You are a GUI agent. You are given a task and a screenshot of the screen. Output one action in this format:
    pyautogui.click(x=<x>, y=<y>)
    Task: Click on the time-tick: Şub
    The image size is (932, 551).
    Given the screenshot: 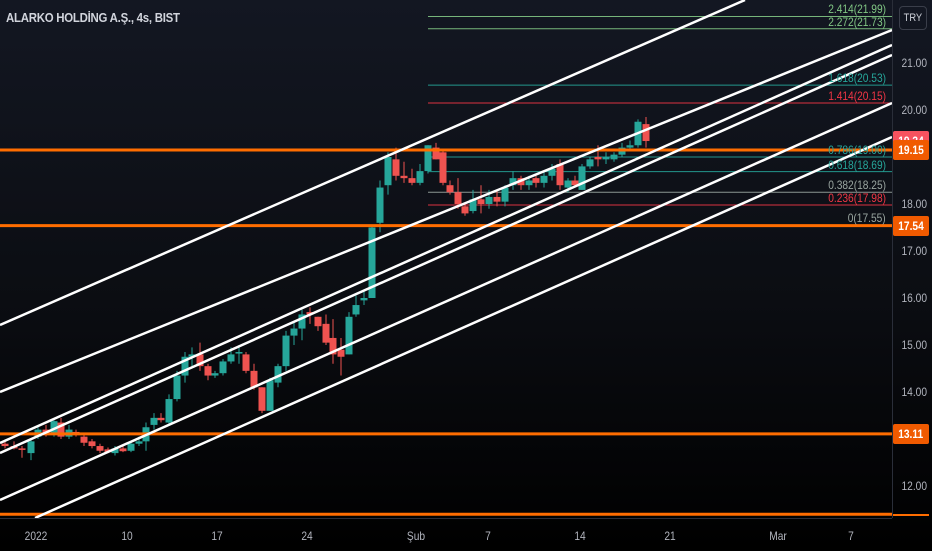 What is the action you would take?
    pyautogui.click(x=416, y=536)
    